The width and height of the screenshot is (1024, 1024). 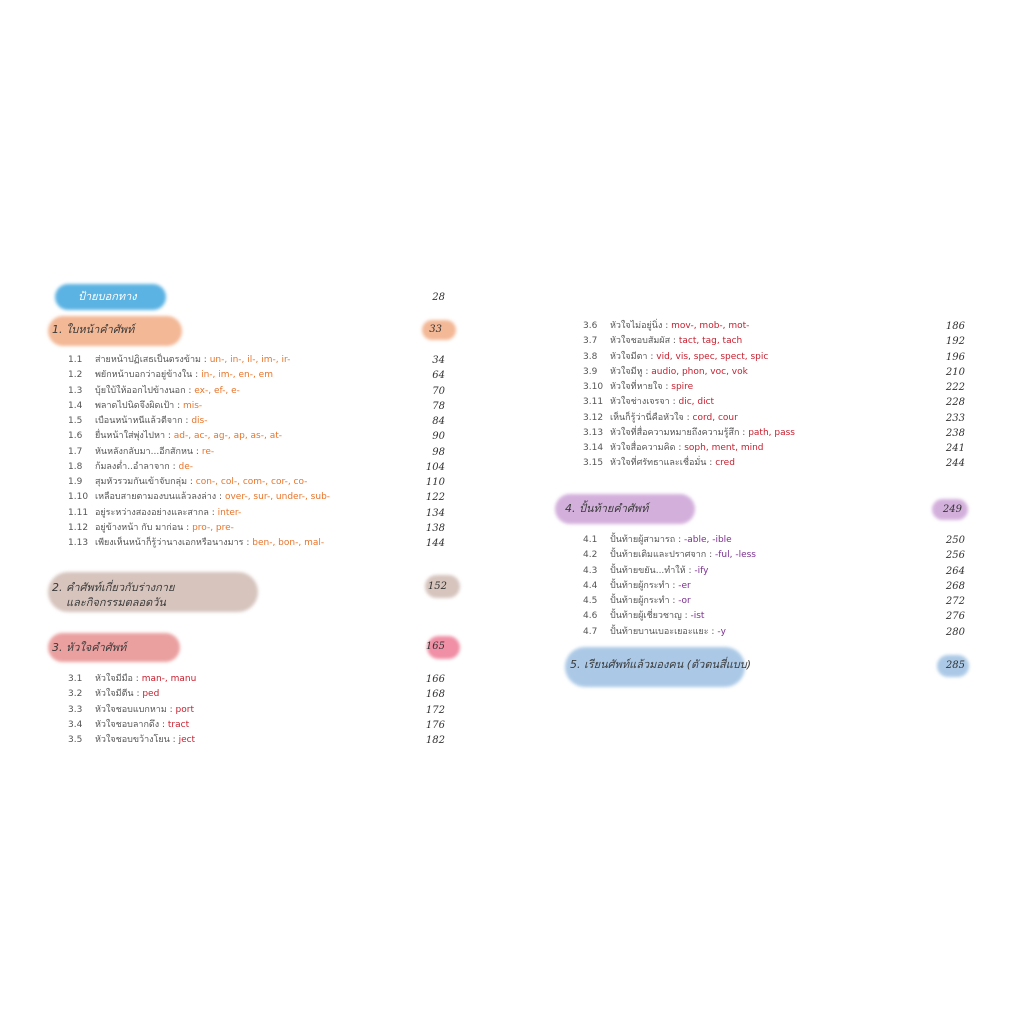 I want to click on section-4-page-bg, so click(x=950, y=509).